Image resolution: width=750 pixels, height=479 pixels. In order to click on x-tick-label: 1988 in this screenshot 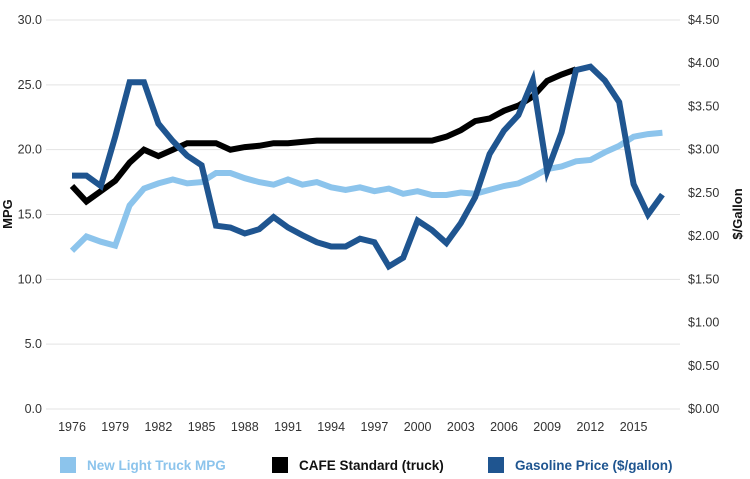, I will do `click(245, 427)`.